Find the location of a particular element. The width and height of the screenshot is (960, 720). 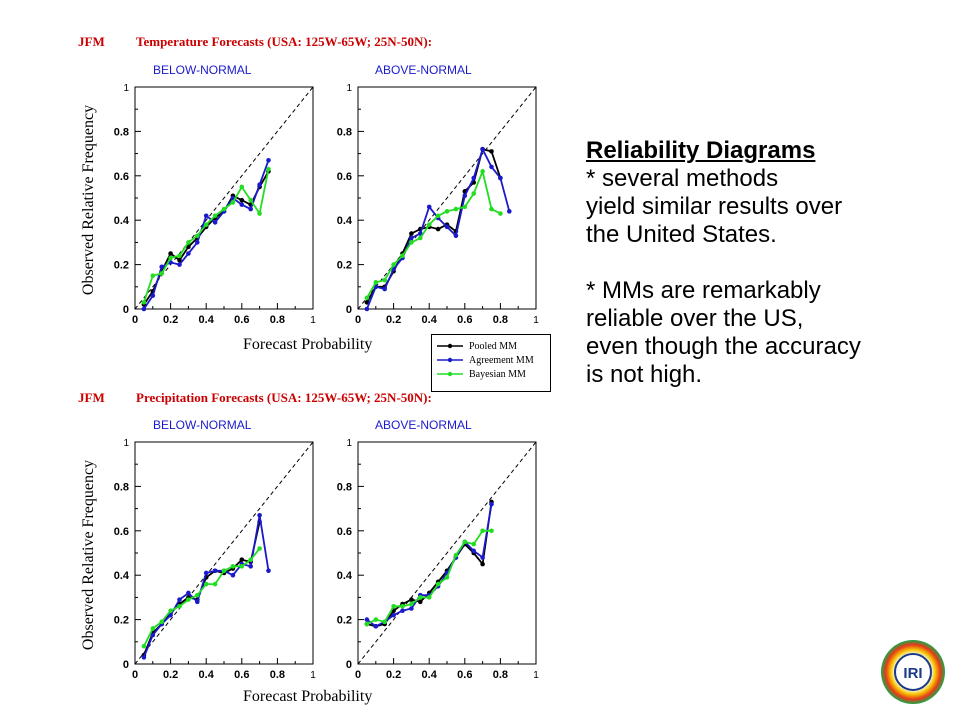

panel-title-temp-above: ABOVE-NORMAL is located at coordinates (423, 70).